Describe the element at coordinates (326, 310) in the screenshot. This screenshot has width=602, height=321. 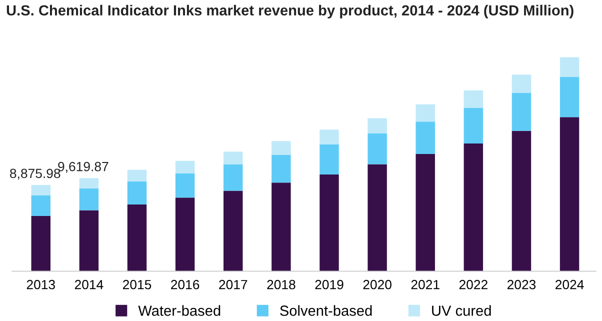
I see `legend-label: Solvent-based` at that location.